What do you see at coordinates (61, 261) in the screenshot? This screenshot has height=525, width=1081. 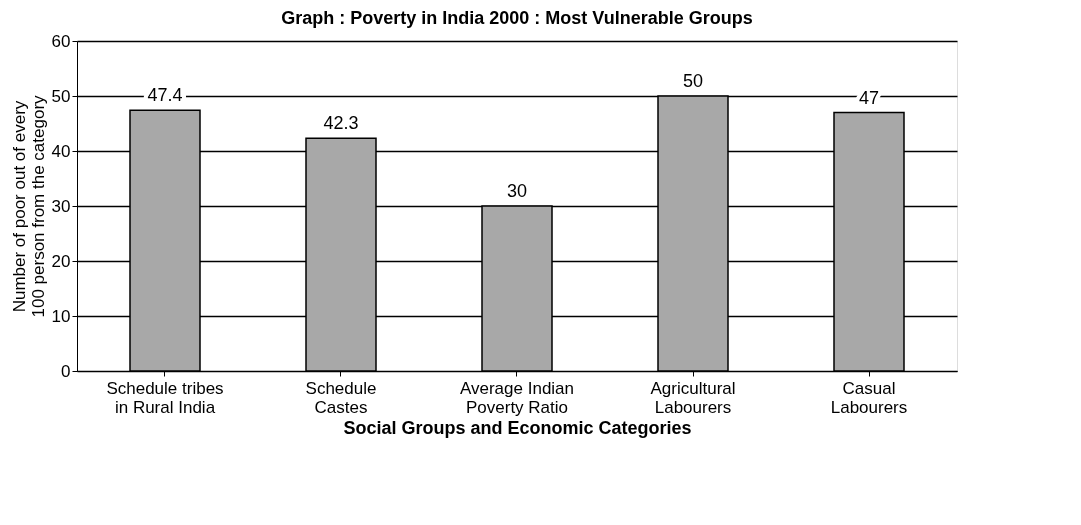 I see `y-tick-label: 20` at bounding box center [61, 261].